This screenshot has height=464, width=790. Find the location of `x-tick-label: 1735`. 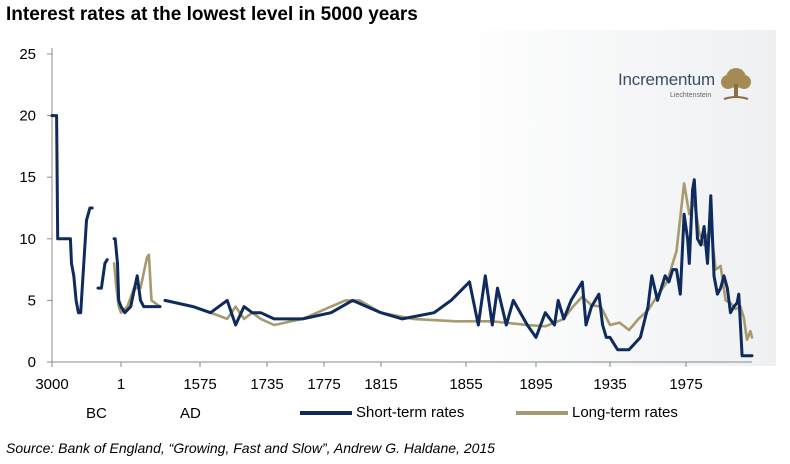

x-tick-label: 1735 is located at coordinates (266, 384).